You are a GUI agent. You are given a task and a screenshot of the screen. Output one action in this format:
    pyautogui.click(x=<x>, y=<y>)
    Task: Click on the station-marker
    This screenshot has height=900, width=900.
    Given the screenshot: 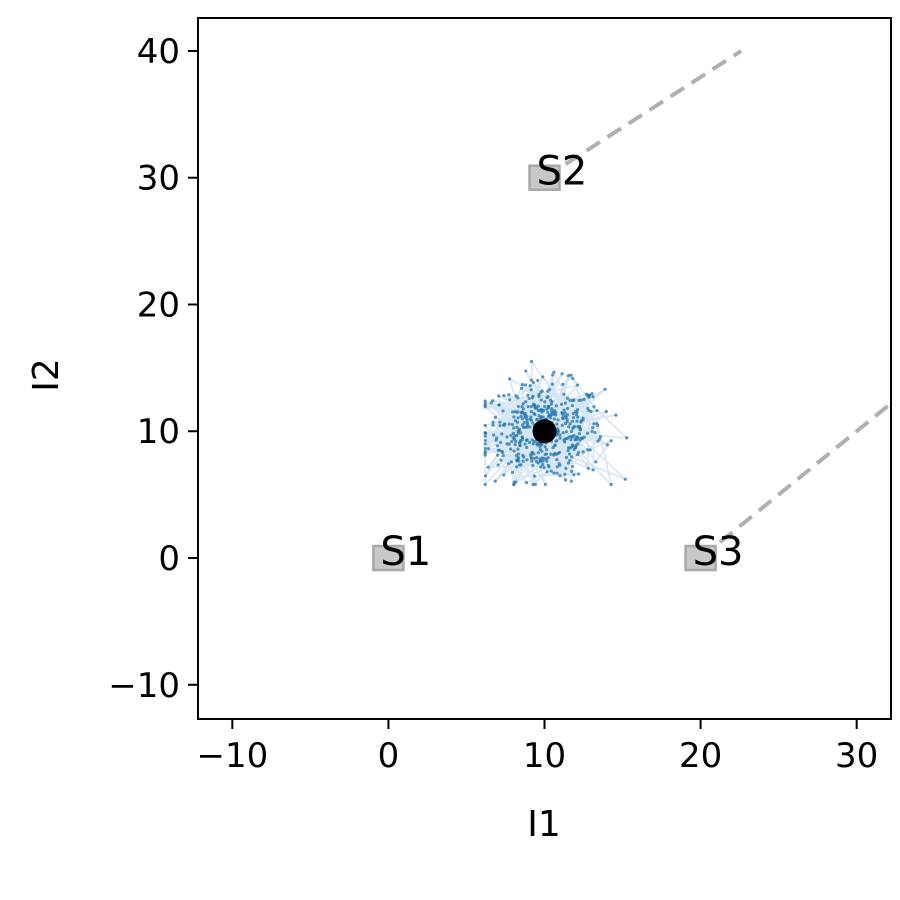 What is the action you would take?
    pyautogui.click(x=544, y=177)
    